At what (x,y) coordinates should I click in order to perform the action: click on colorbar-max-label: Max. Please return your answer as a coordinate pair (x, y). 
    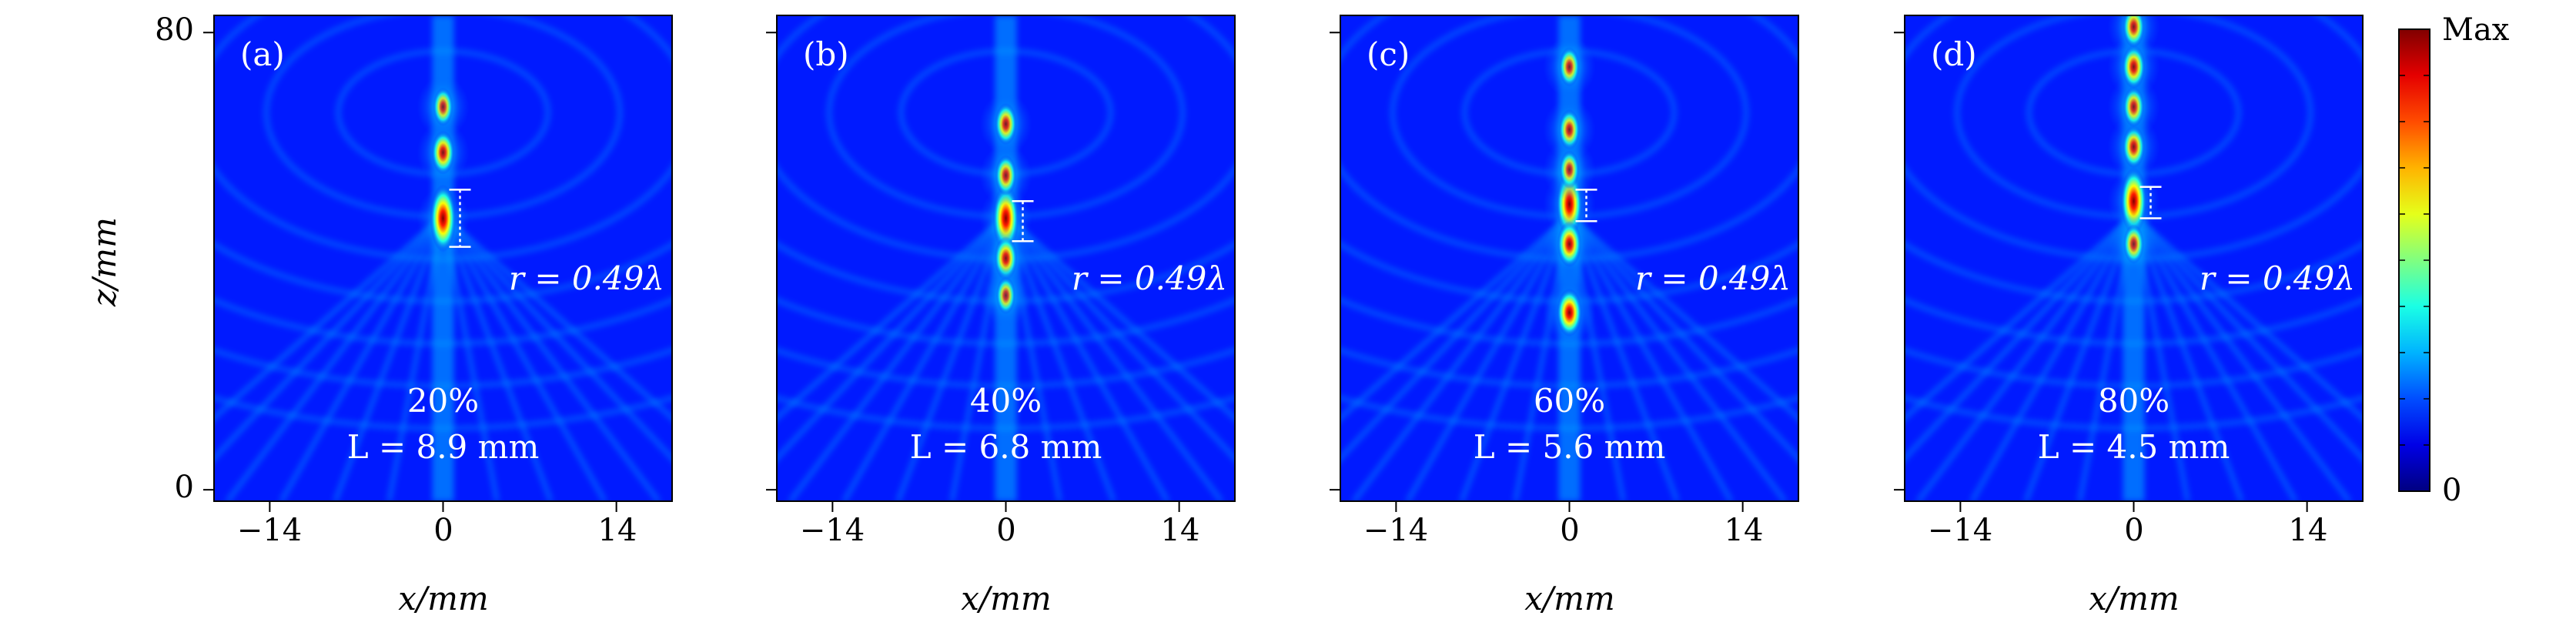
    Looking at the image, I should click on (2476, 30).